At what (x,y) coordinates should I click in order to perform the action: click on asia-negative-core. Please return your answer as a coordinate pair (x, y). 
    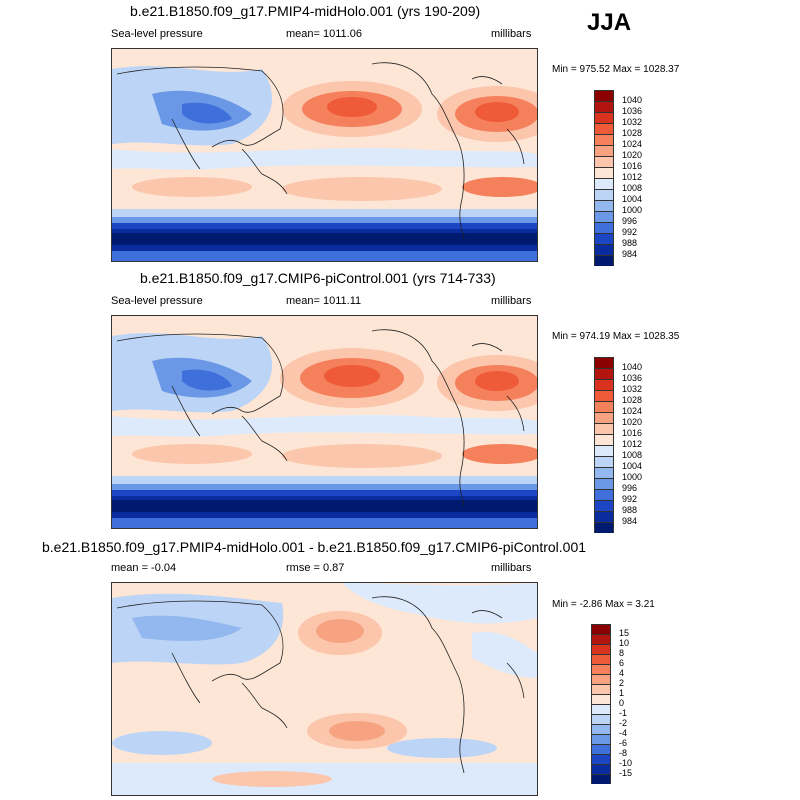
    Looking at the image, I should click on (187, 628).